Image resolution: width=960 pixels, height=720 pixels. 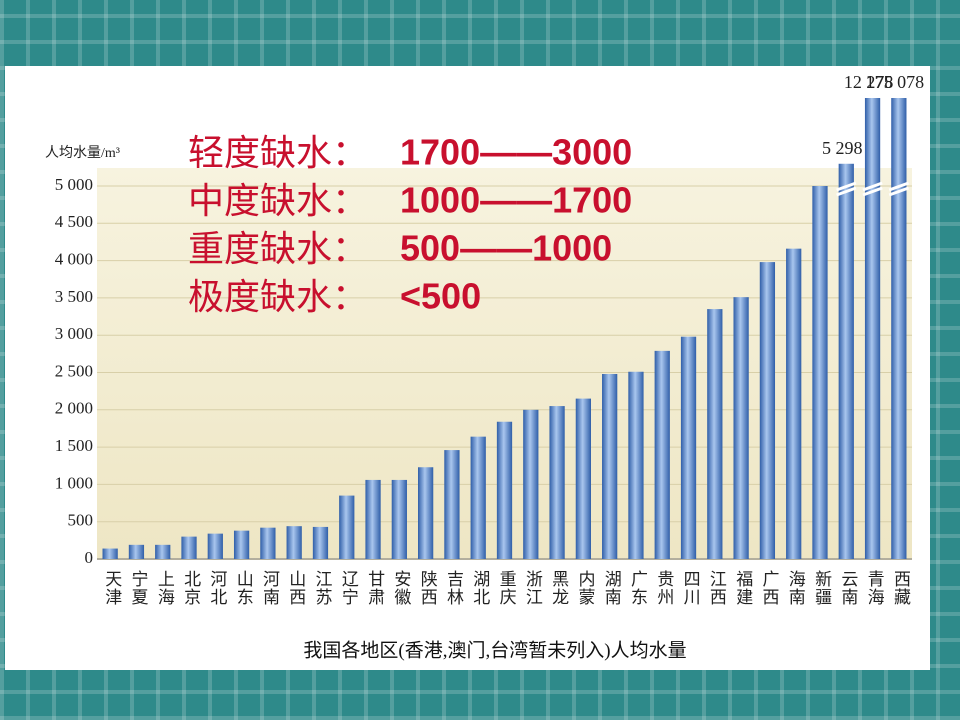 I want to click on x-tick-label: 福建, so click(x=743, y=588).